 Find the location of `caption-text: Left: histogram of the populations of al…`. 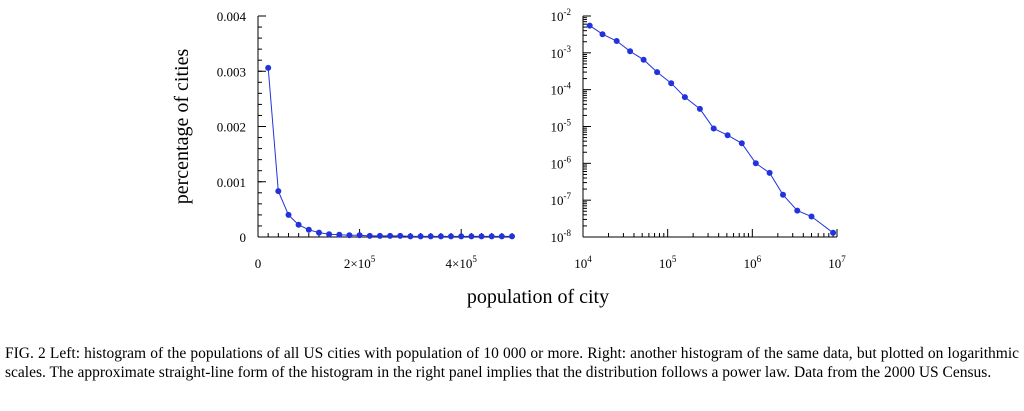

caption-text: Left: histogram of the populations of al… is located at coordinates (512, 363).